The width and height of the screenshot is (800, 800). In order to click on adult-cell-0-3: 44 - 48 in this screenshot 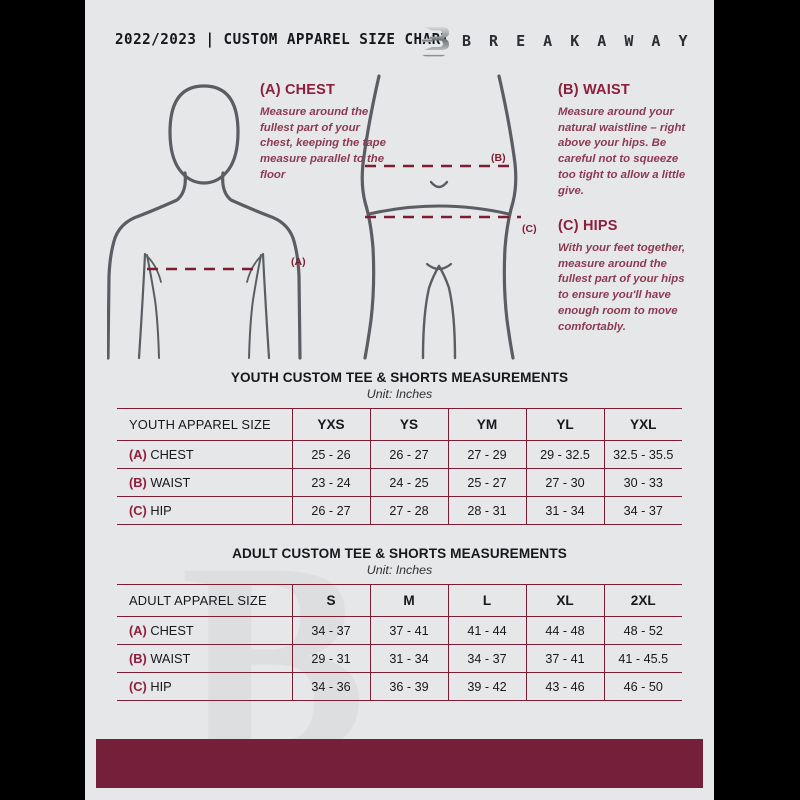, I will do `click(565, 630)`.